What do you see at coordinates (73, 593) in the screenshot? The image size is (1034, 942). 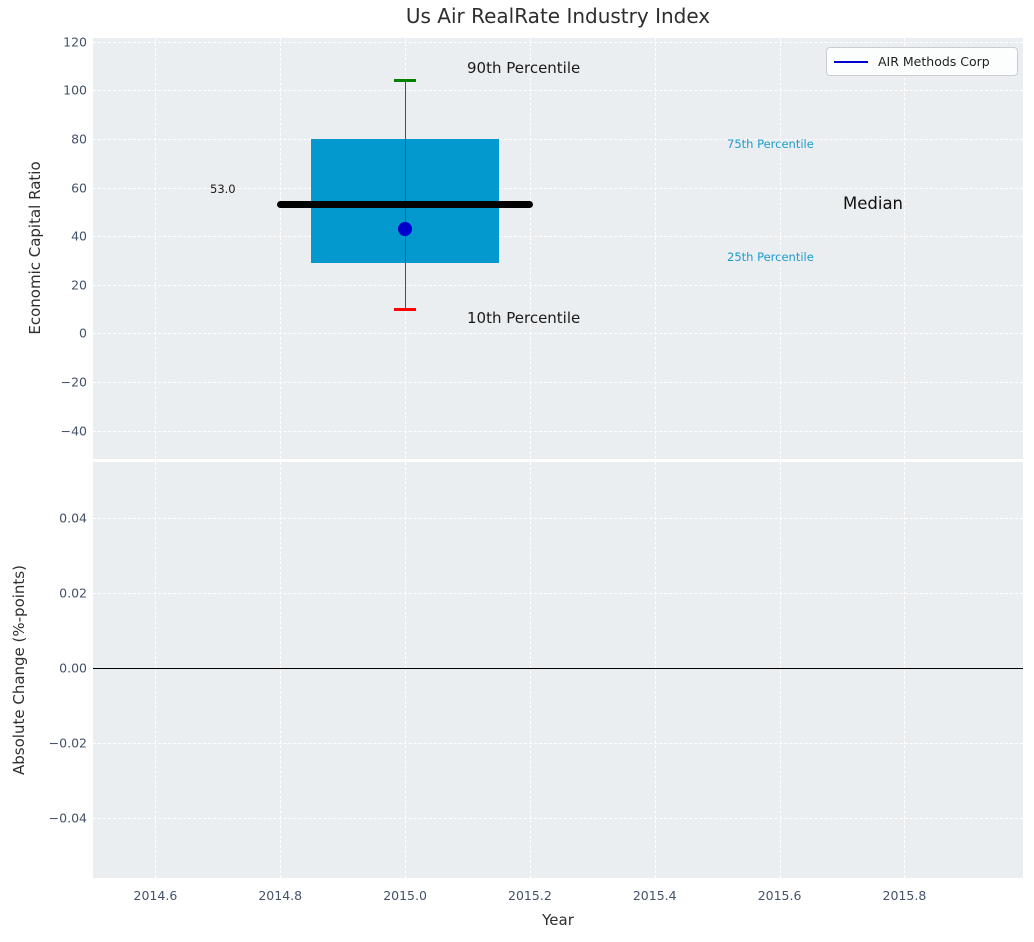 I see `y-tick-label: 0.02` at bounding box center [73, 593].